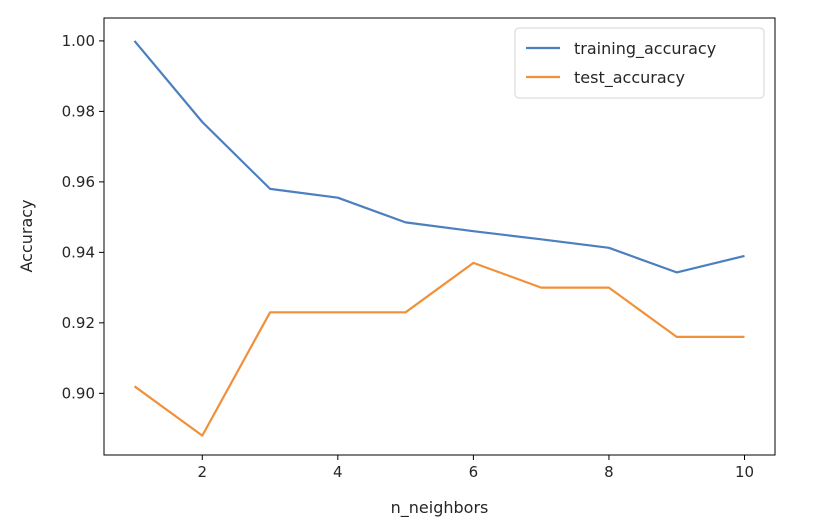 Image resolution: width=838 pixels, height=524 pixels. I want to click on x-tick-label: 6, so click(474, 472).